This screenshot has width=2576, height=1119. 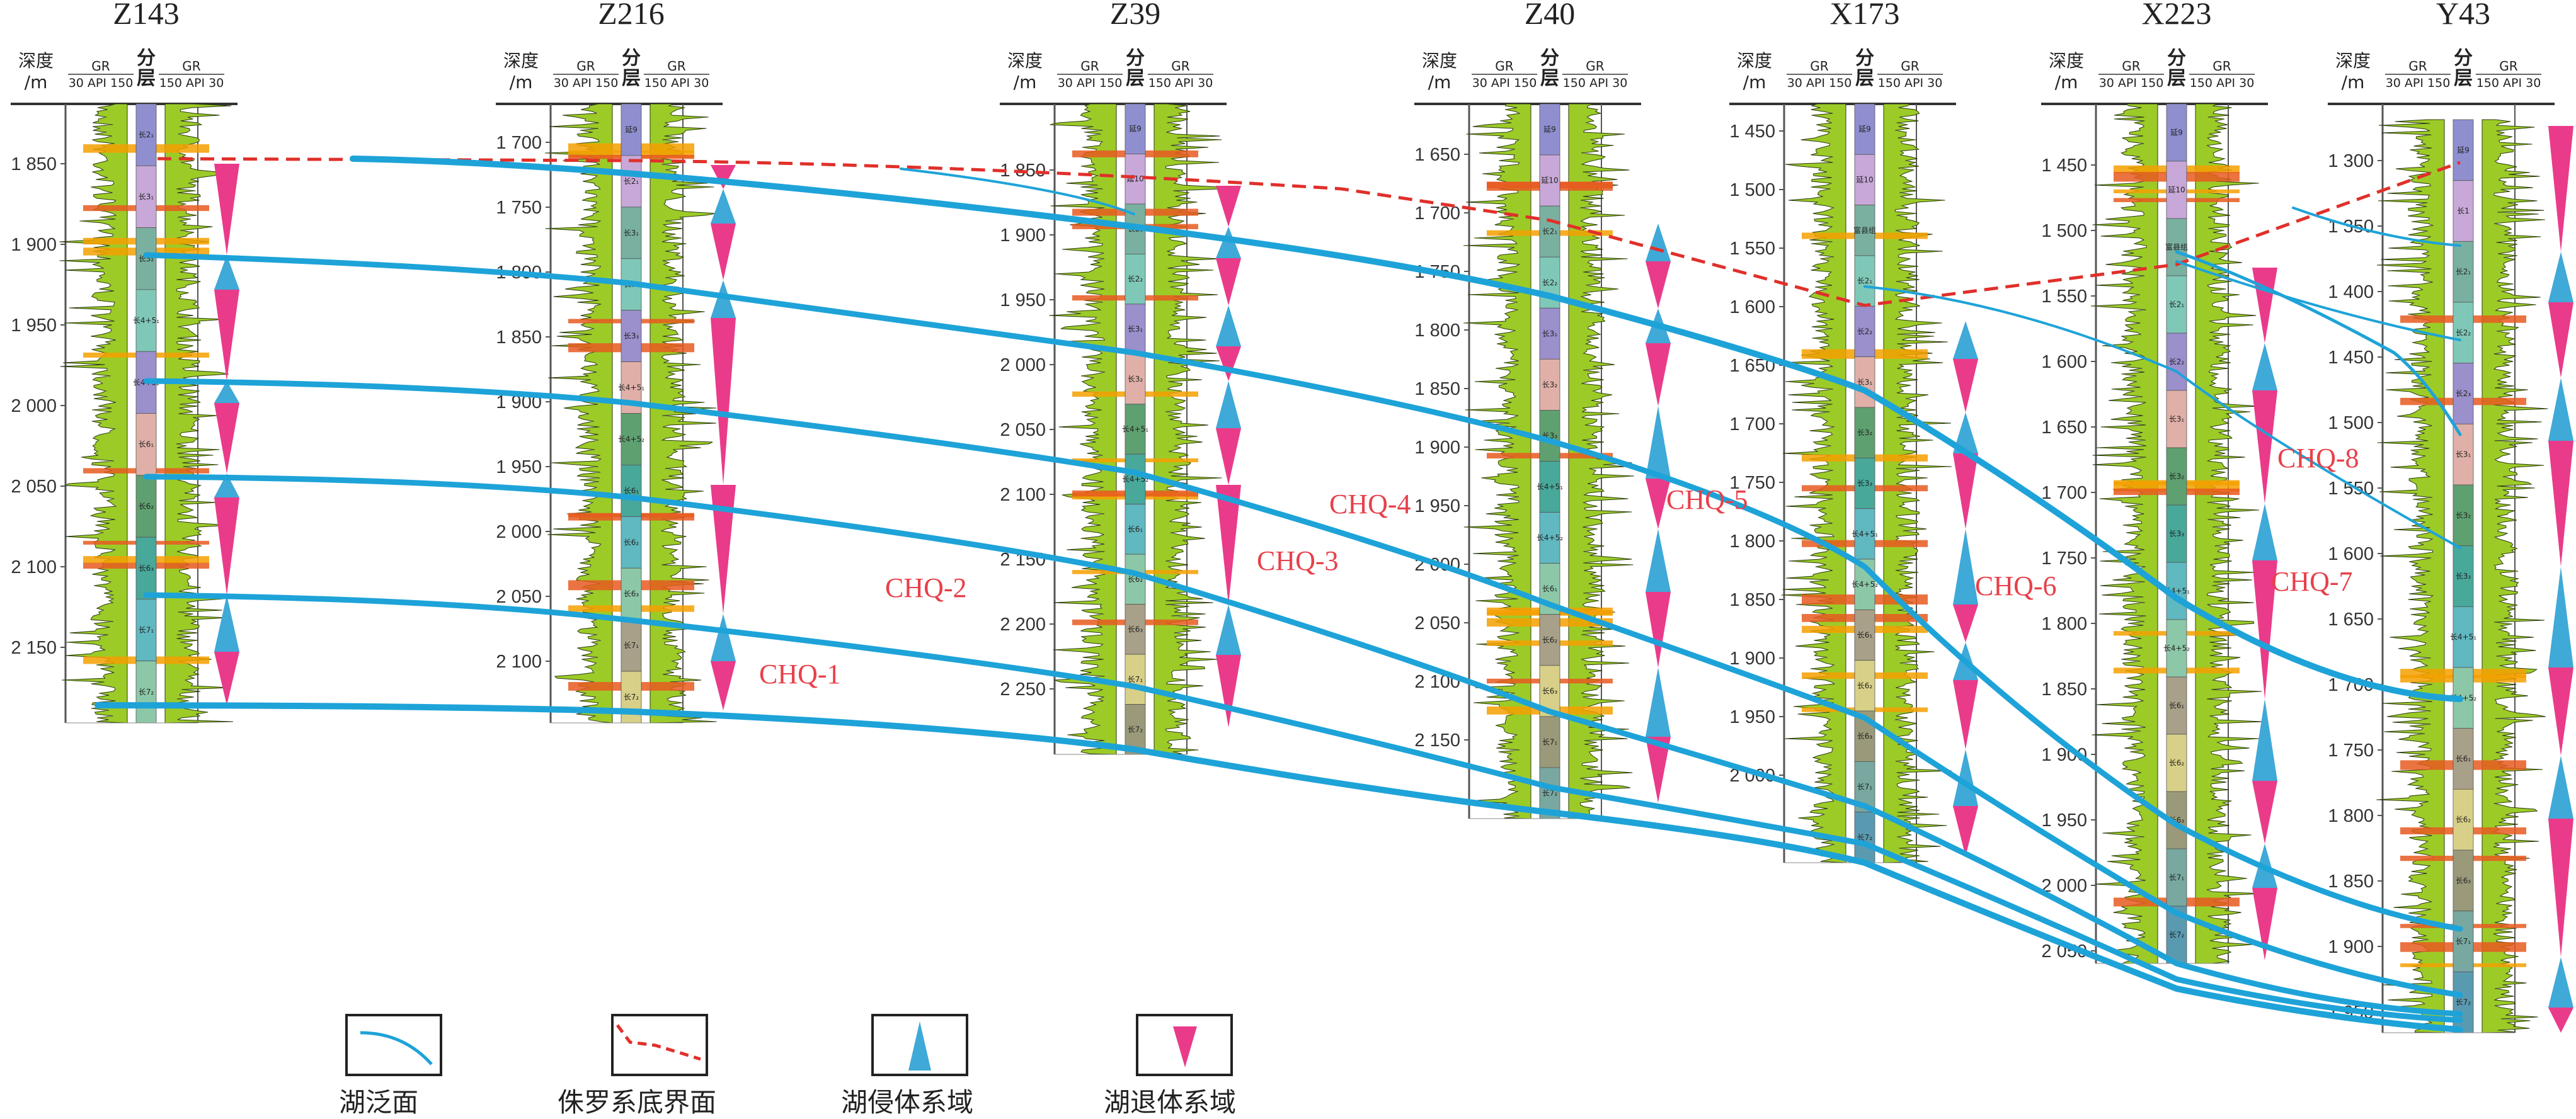 What do you see at coordinates (34, 648) in the screenshot?
I see `depth-tick-label: 2 150` at bounding box center [34, 648].